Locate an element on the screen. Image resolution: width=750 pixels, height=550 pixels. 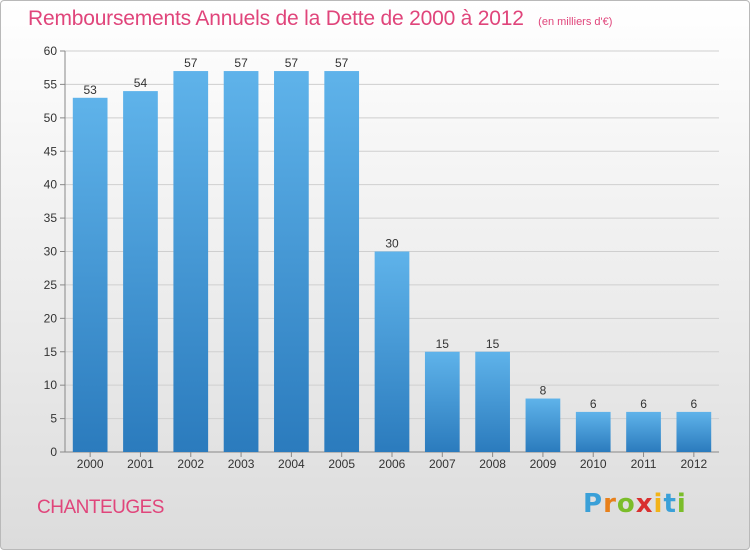
data-label-2000: 53 is located at coordinates (90, 90).